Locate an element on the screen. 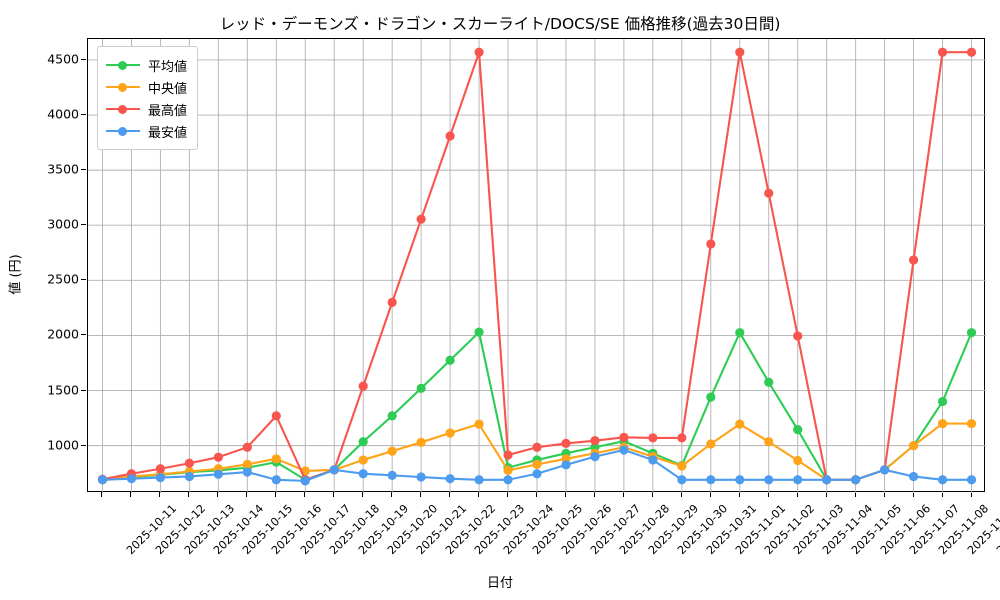  y-tick-label: 3500 is located at coordinates (63, 169).